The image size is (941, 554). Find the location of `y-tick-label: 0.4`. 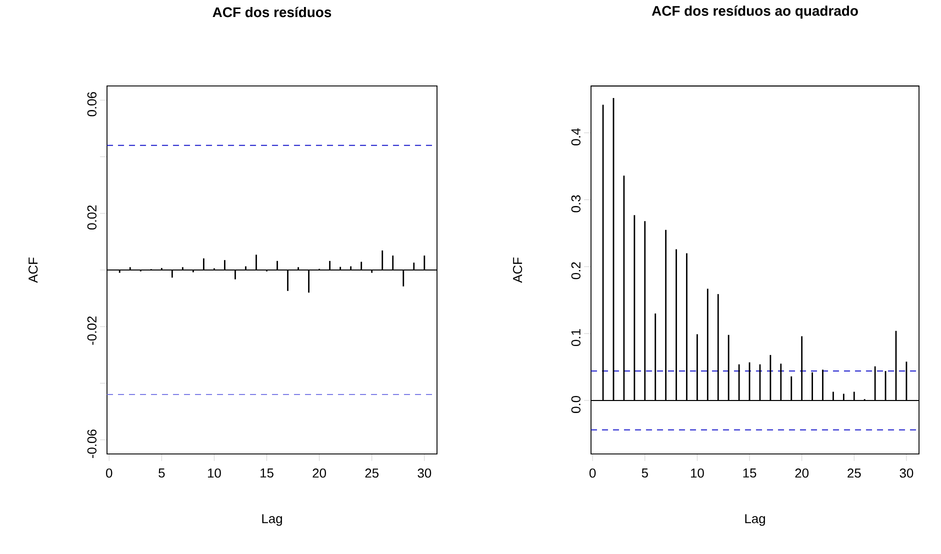

y-tick-label: 0.4 is located at coordinates (575, 137).